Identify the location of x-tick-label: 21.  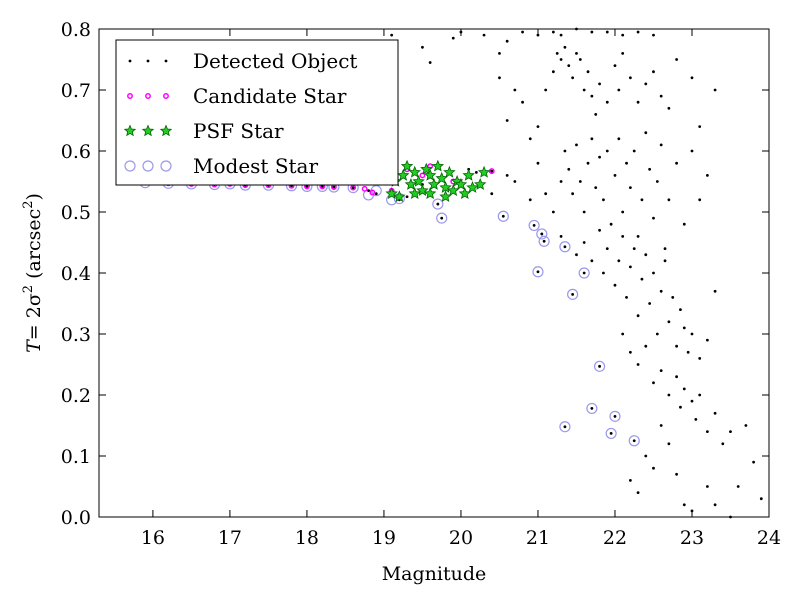
(538, 538).